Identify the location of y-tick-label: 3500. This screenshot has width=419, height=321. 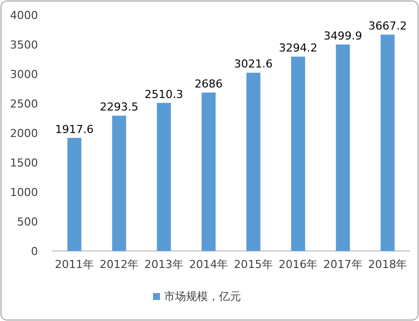
(24, 45).